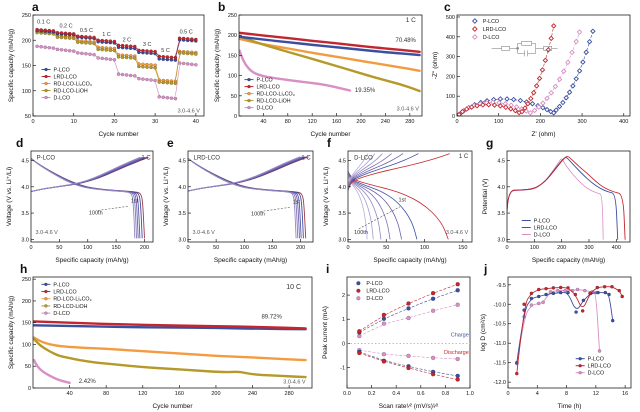 Image resolution: width=640 pixels, height=412 pixels. What do you see at coordinates (325, 332) in the screenshot?
I see `svg-text: Peak current (mA)` at bounding box center [325, 332].